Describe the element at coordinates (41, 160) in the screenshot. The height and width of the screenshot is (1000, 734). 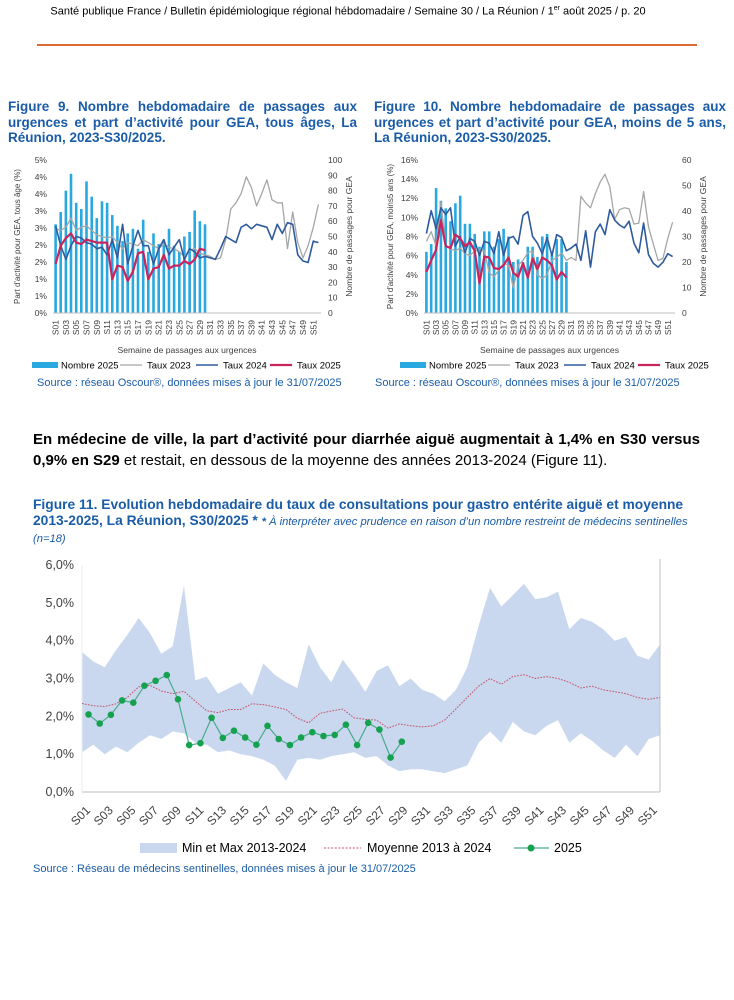
I see `svg-text: 5%` at that location.